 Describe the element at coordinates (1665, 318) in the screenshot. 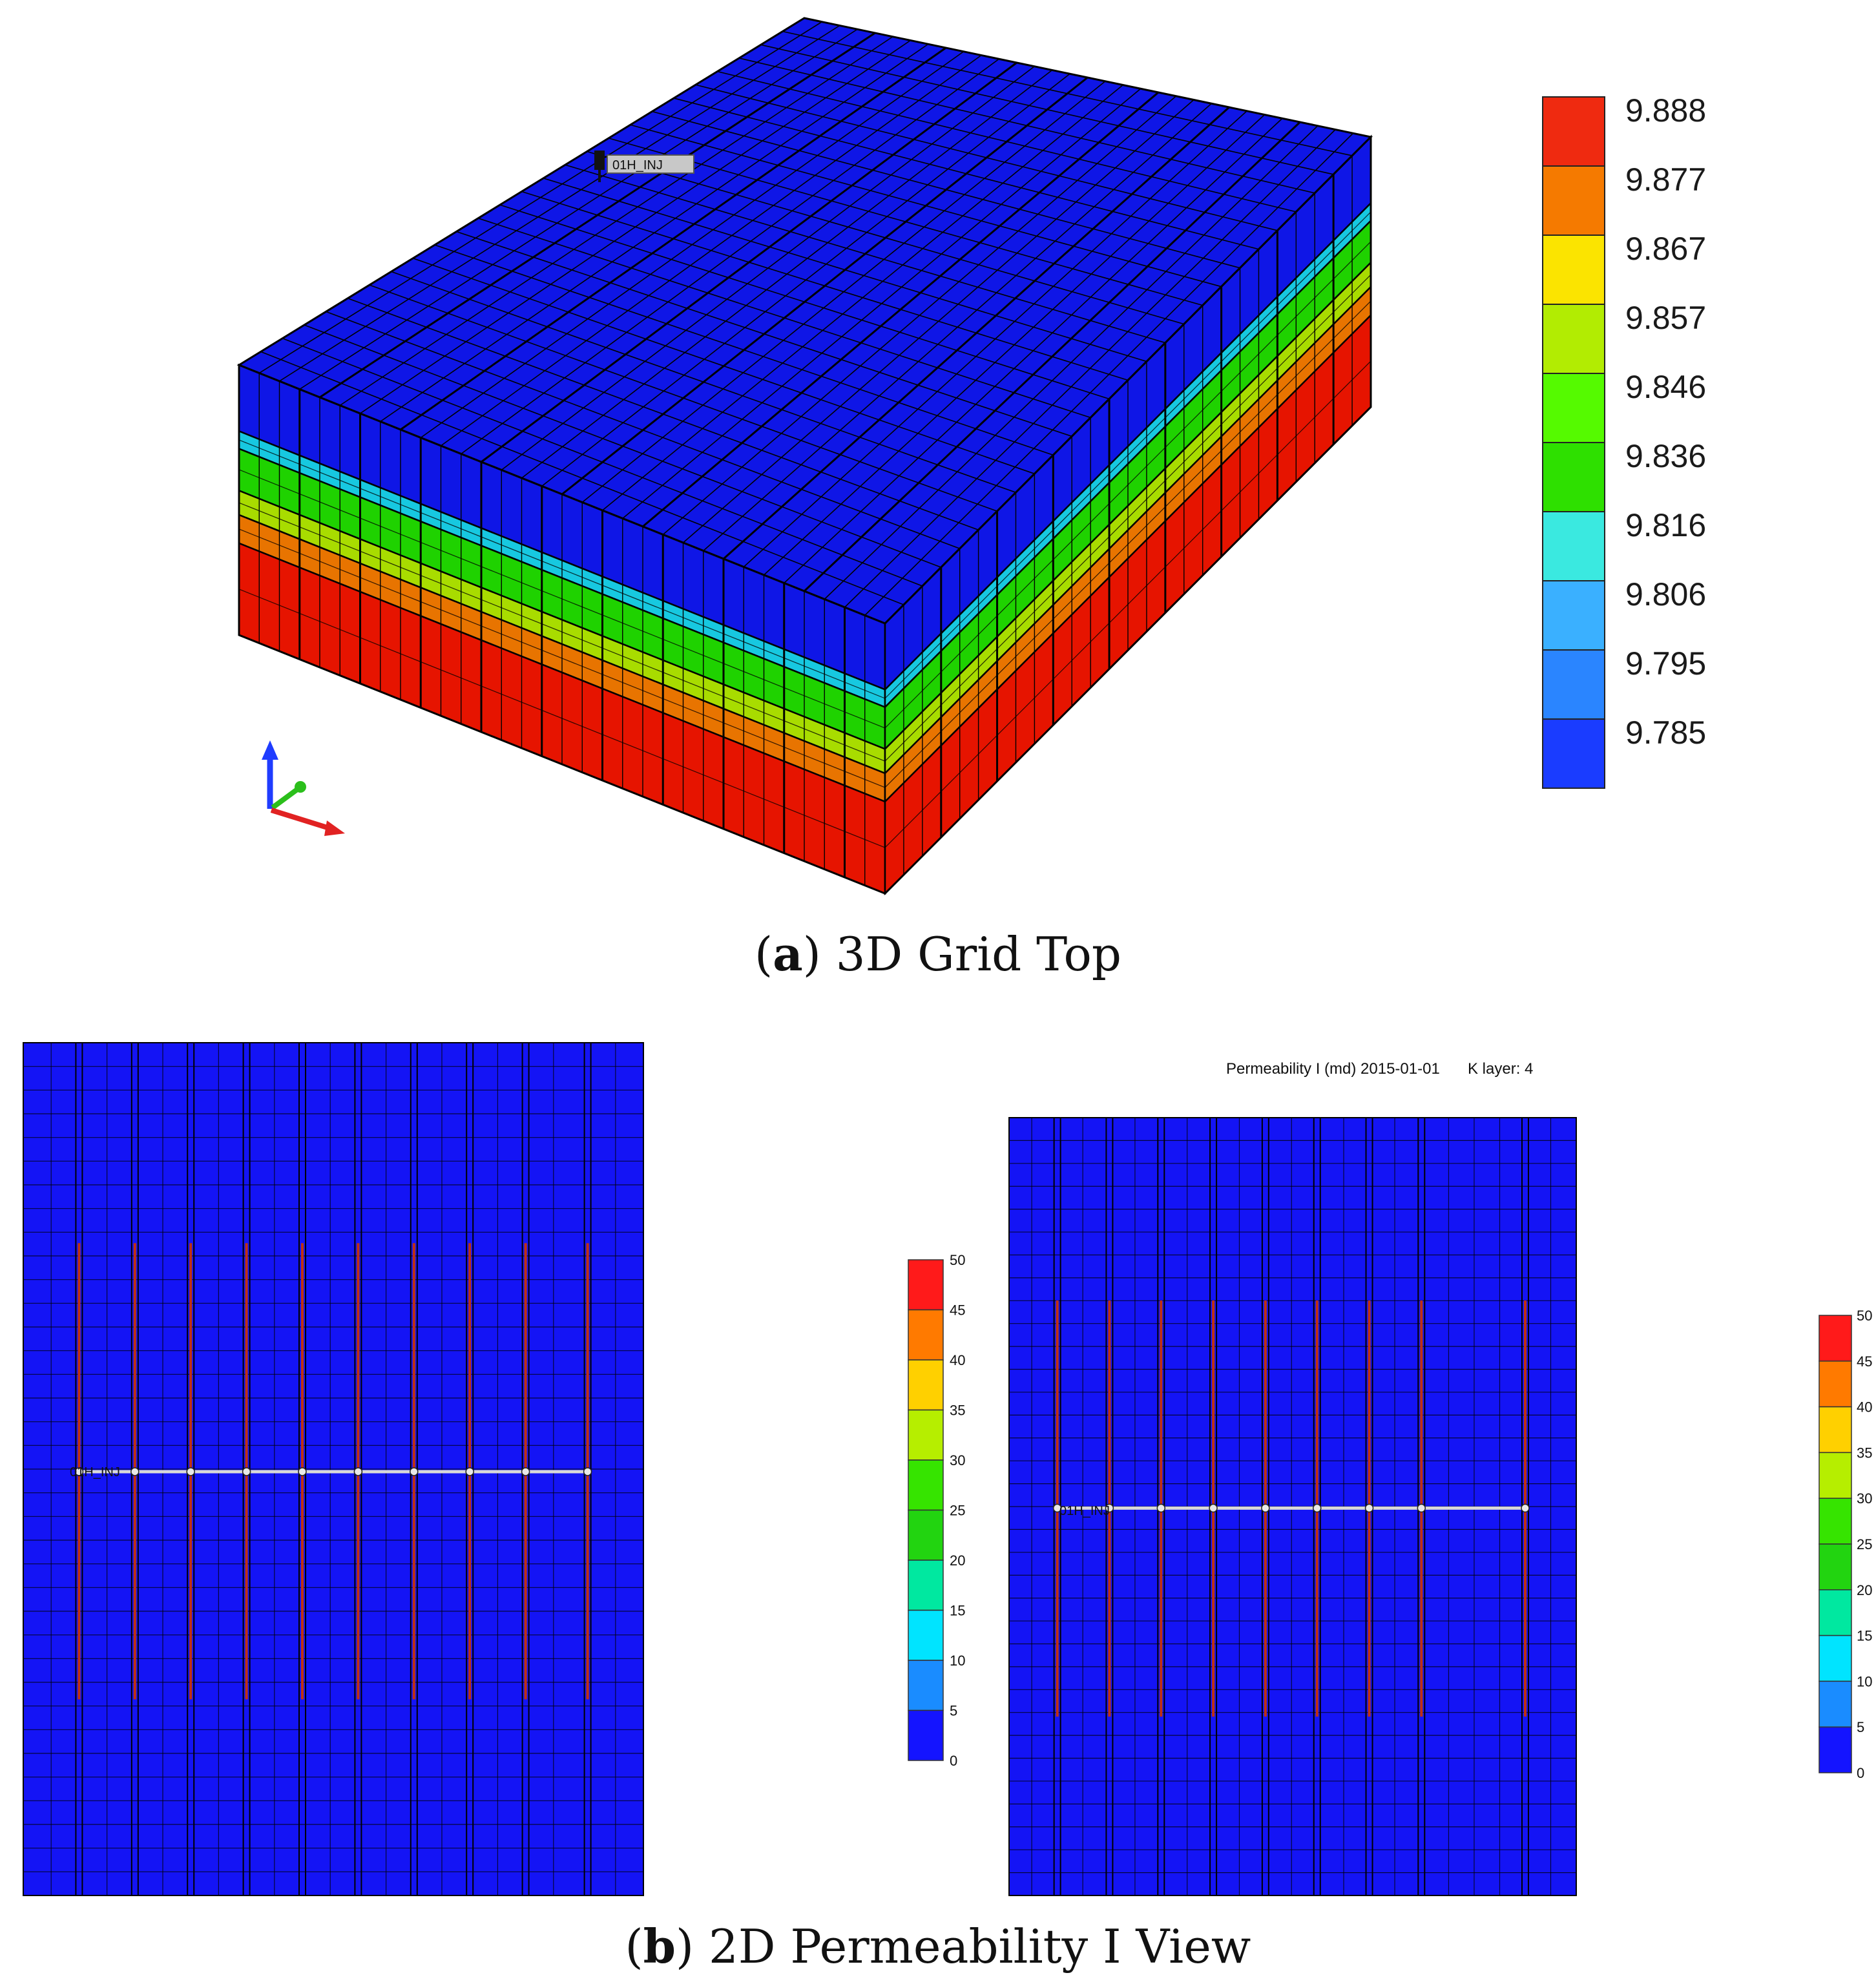

I see `legend-a-label: 9.857` at that location.